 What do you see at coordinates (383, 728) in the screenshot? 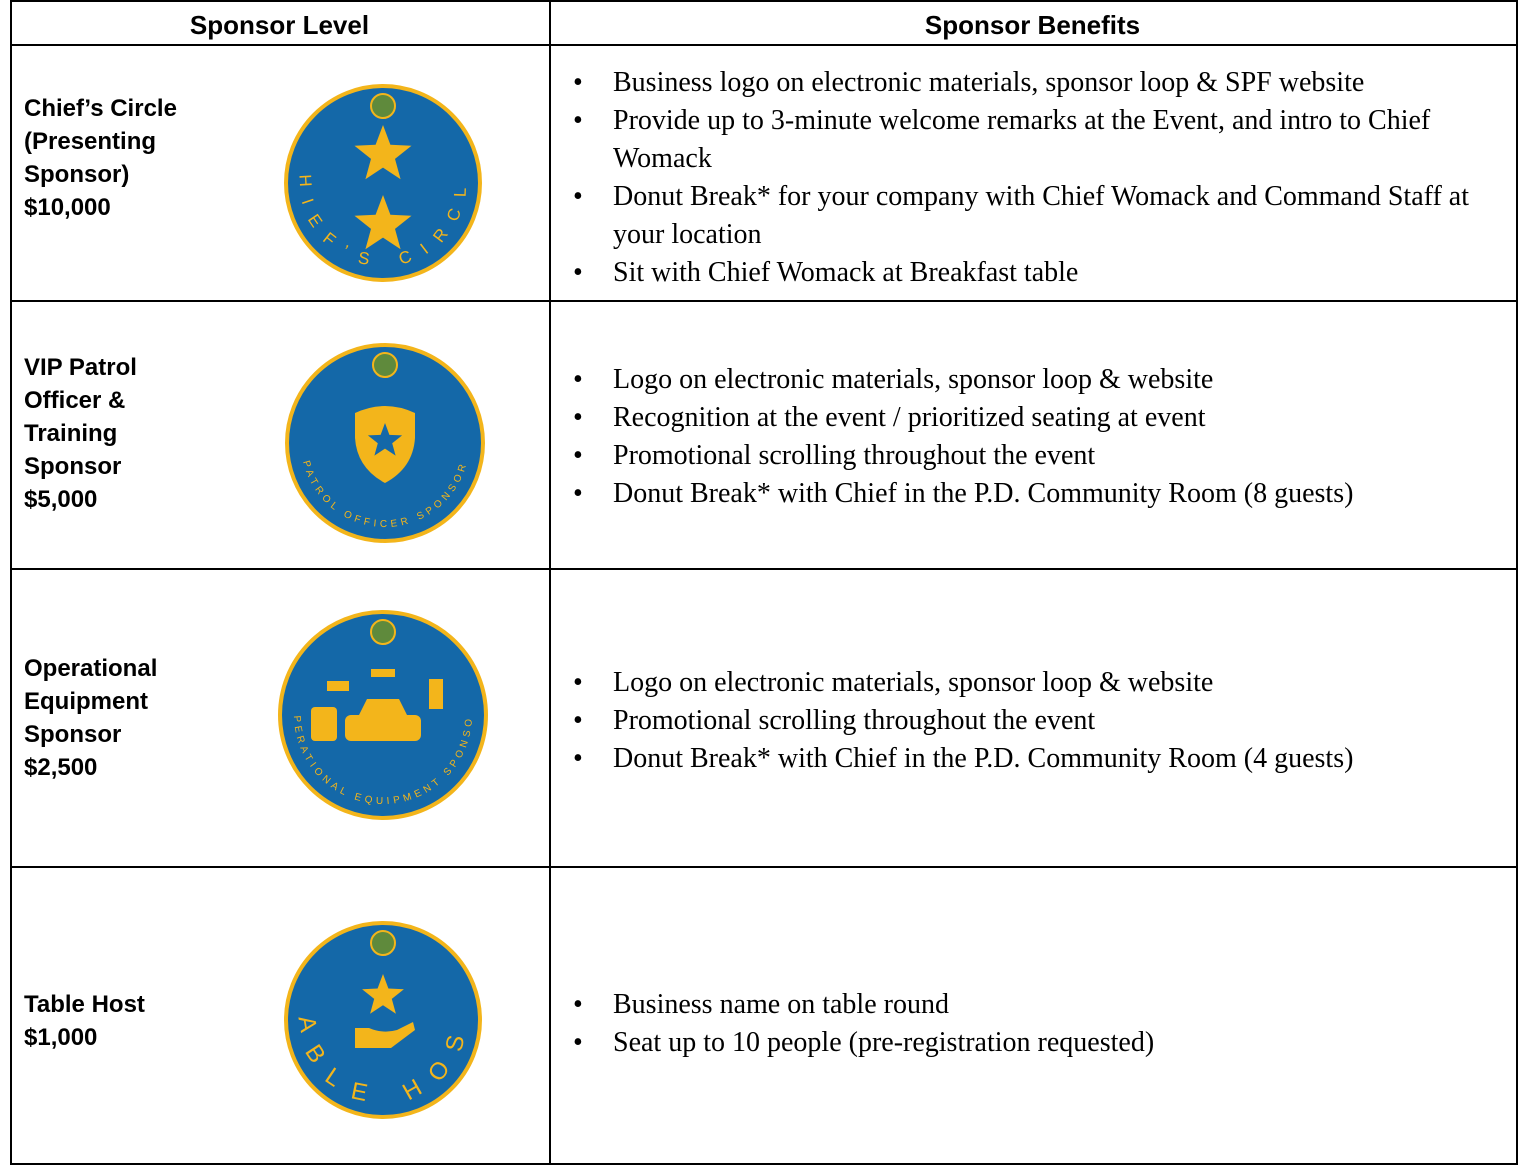
I see `car-icon` at bounding box center [383, 728].